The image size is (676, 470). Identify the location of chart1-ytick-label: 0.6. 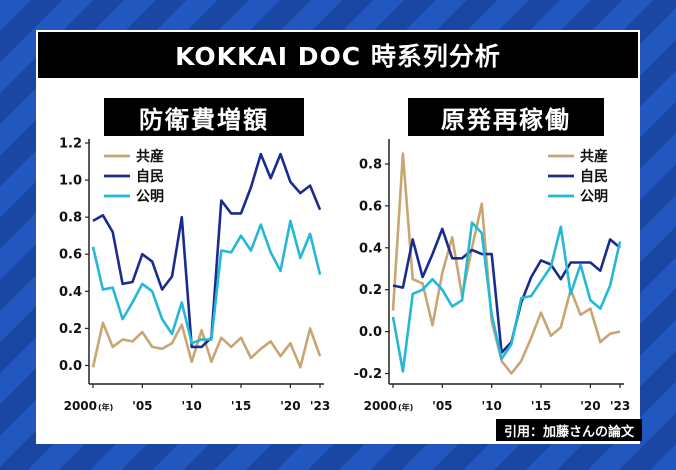
(70, 255).